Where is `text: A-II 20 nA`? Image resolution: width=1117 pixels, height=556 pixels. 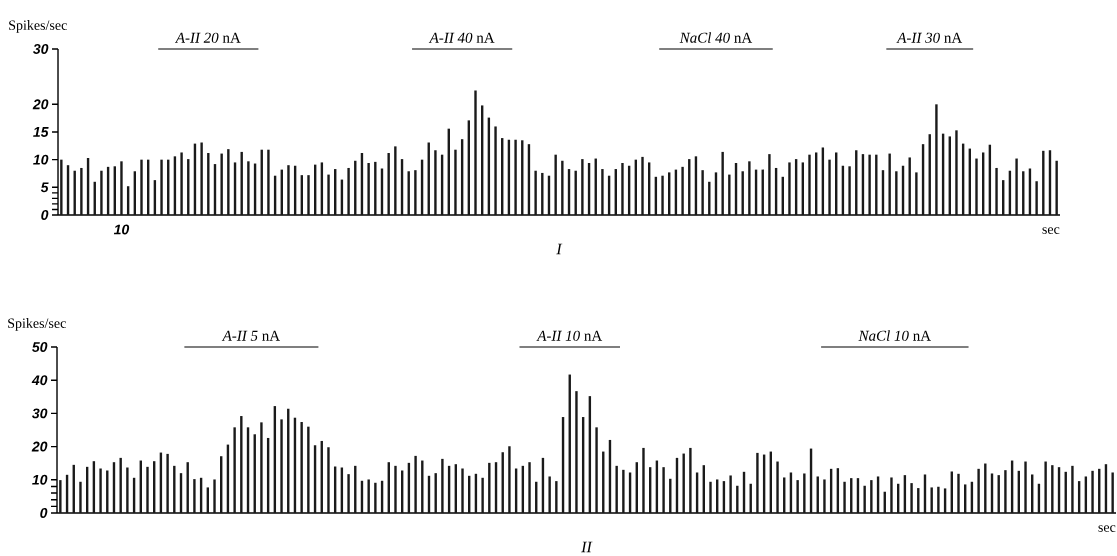
text: A-II 20 nA is located at coordinates (208, 37).